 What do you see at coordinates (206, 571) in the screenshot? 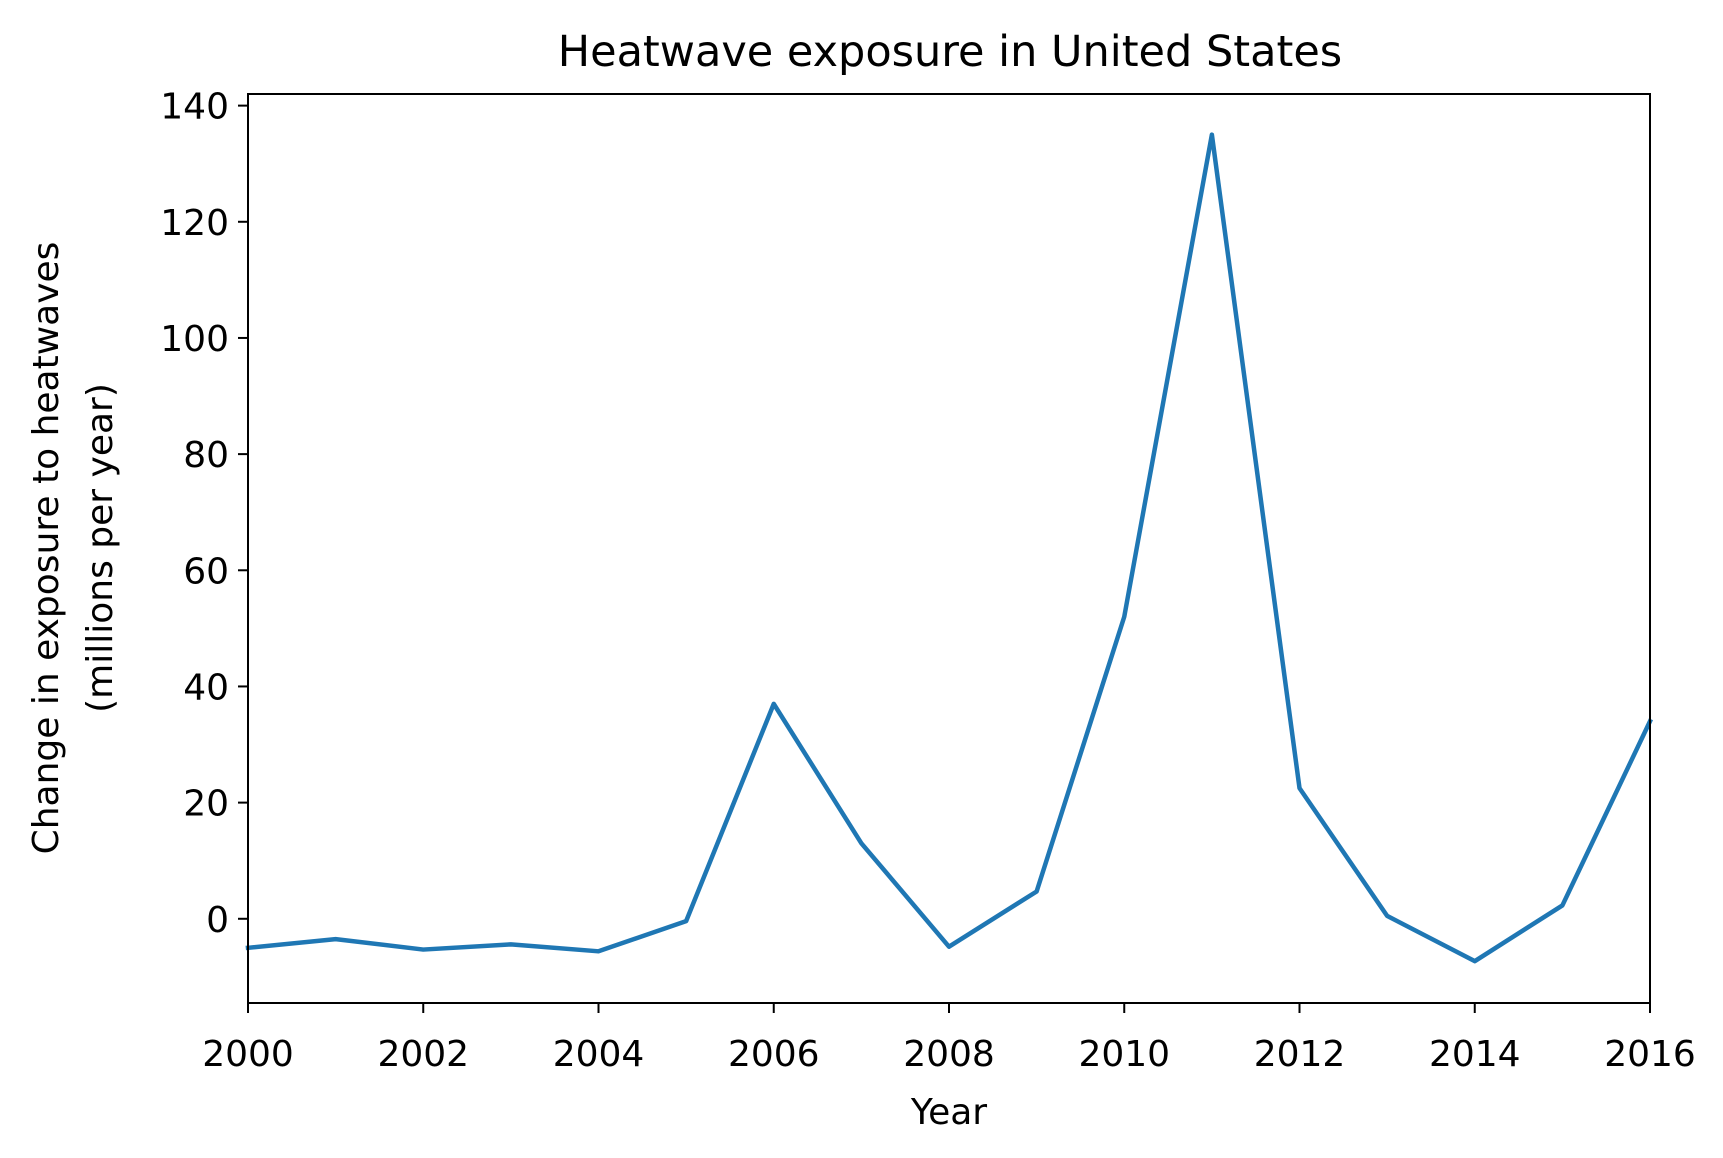
I see `y-tick-label: 60` at bounding box center [206, 571].